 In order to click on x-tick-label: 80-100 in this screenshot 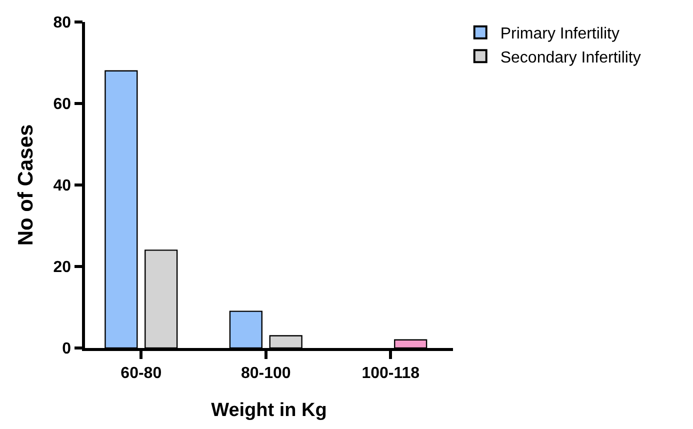, I will do `click(265, 373)`.